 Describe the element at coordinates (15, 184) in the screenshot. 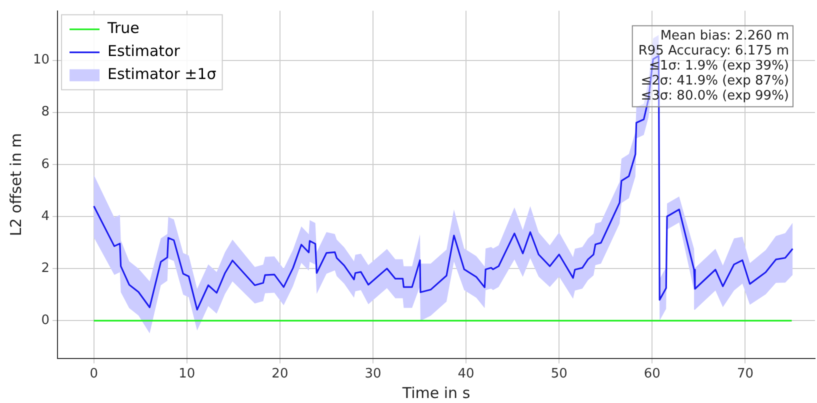

I see `y-axis-title: L2 offset in m` at that location.